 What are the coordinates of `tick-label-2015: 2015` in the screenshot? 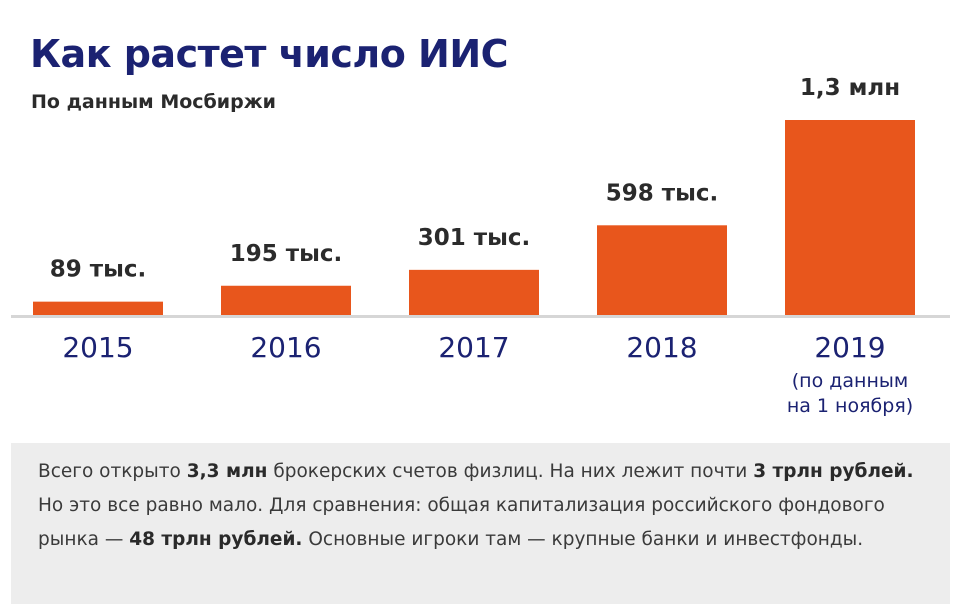 It's located at (97, 347).